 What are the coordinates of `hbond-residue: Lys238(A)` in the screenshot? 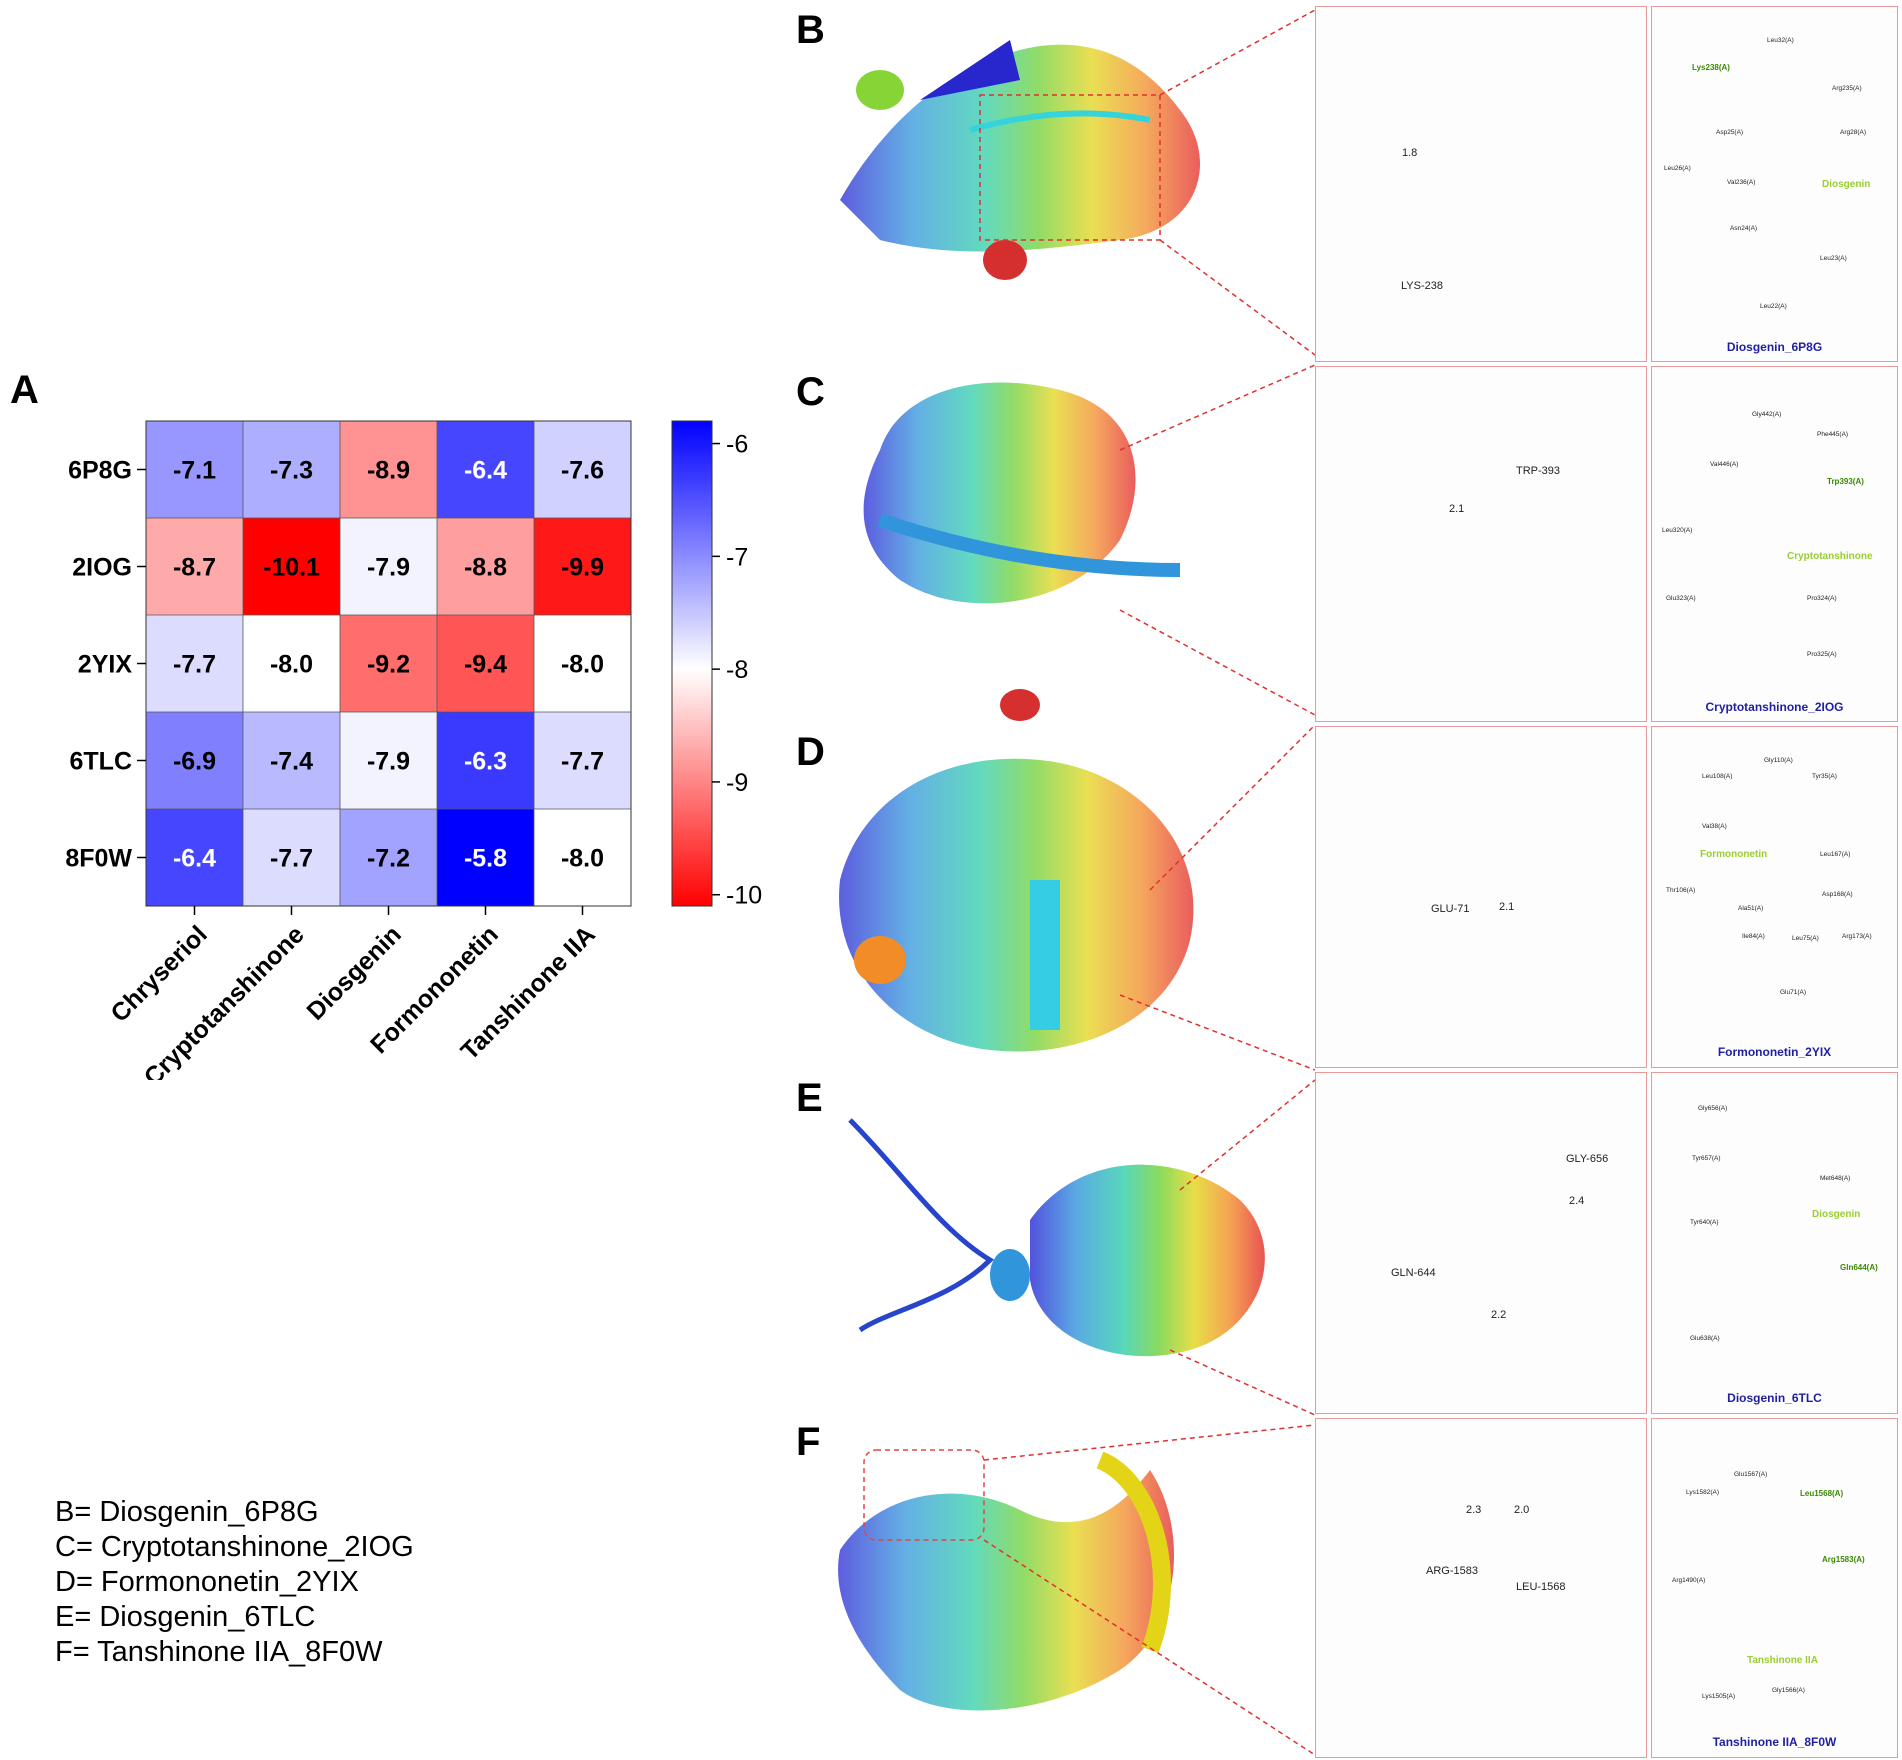 It's located at (1711, 67).